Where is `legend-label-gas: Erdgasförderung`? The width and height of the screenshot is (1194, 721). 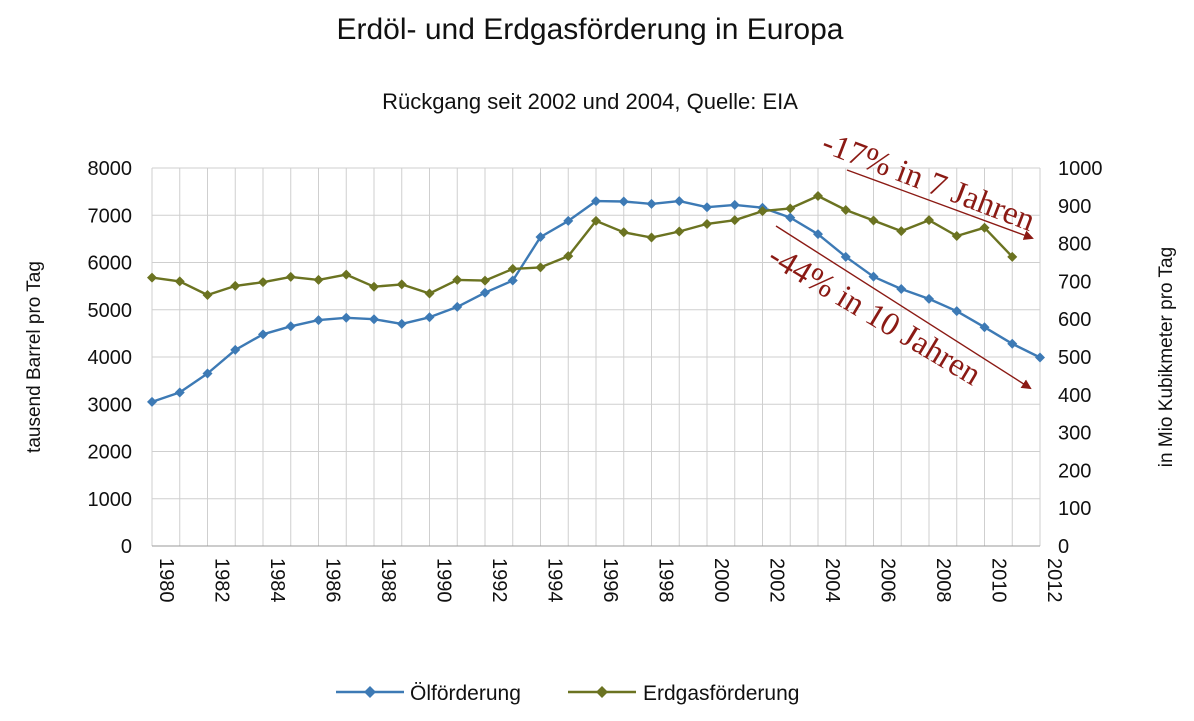 legend-label-gas: Erdgasförderung is located at coordinates (721, 693).